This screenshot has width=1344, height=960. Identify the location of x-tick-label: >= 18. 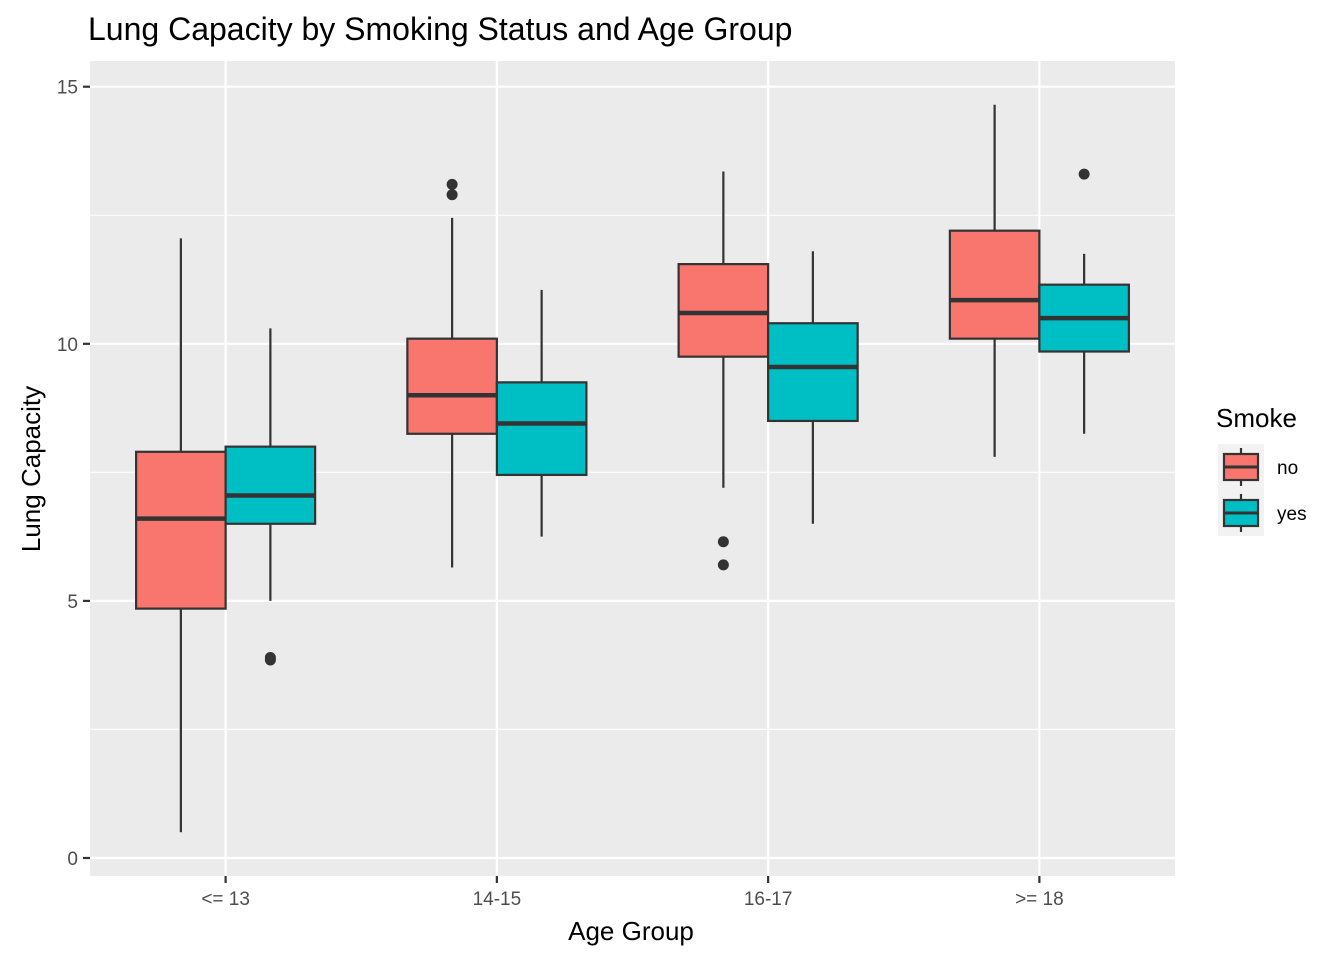
(1039, 899).